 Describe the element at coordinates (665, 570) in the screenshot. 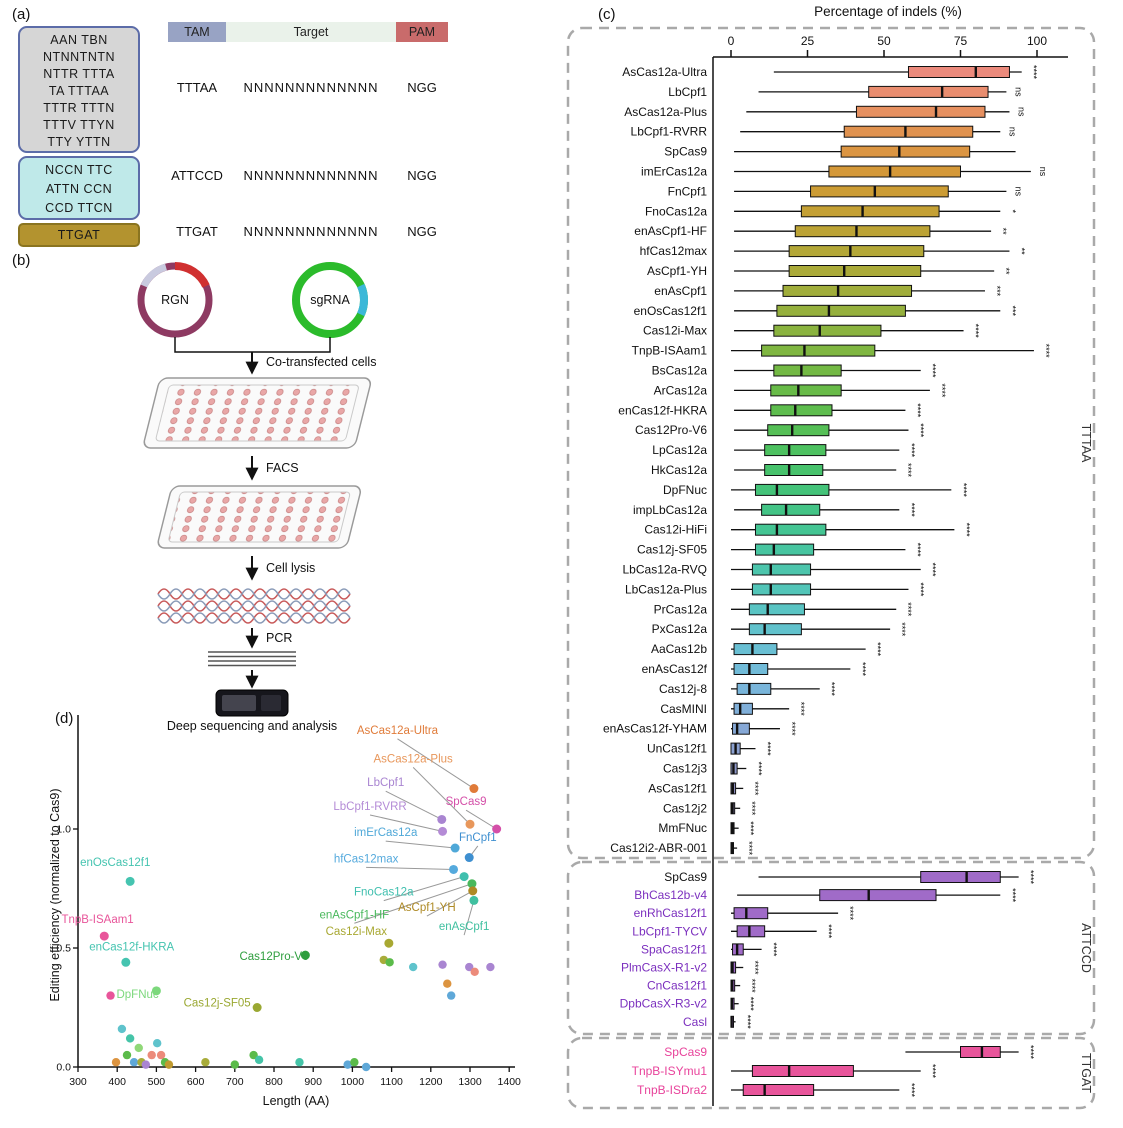

I see `row-label: LbCas12a-RVQ` at that location.